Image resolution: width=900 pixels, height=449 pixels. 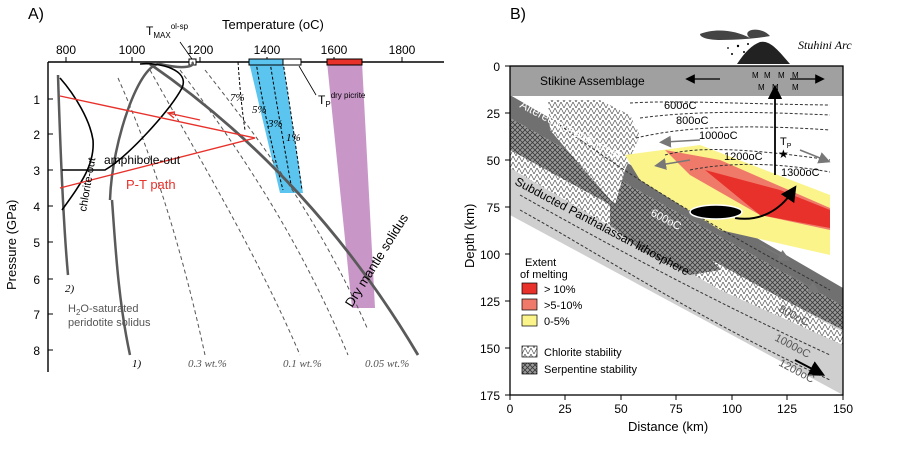 What do you see at coordinates (36, 351) in the screenshot?
I see `pressure-tick-8: 8` at bounding box center [36, 351].